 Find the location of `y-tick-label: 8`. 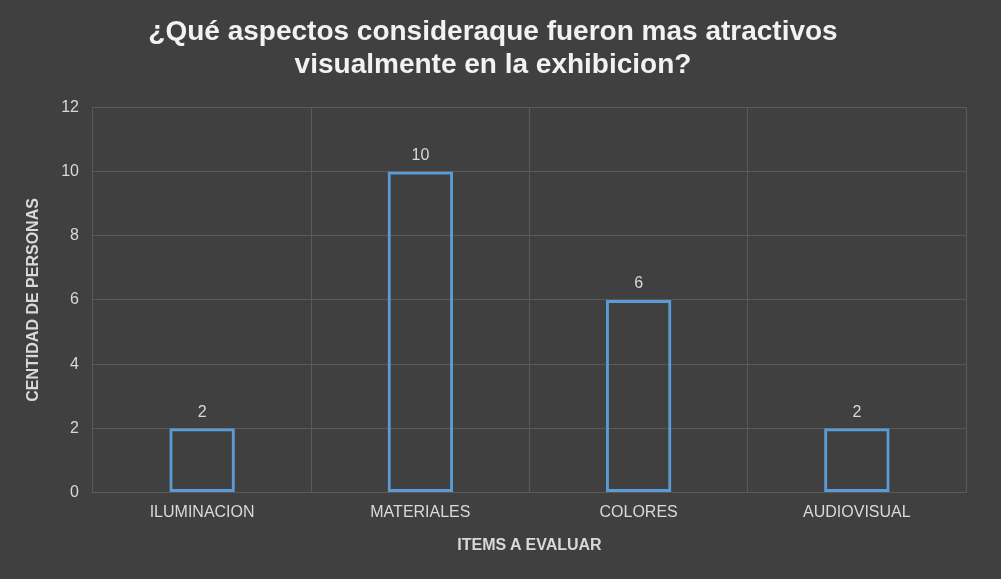

y-tick-label: 8 is located at coordinates (75, 235).